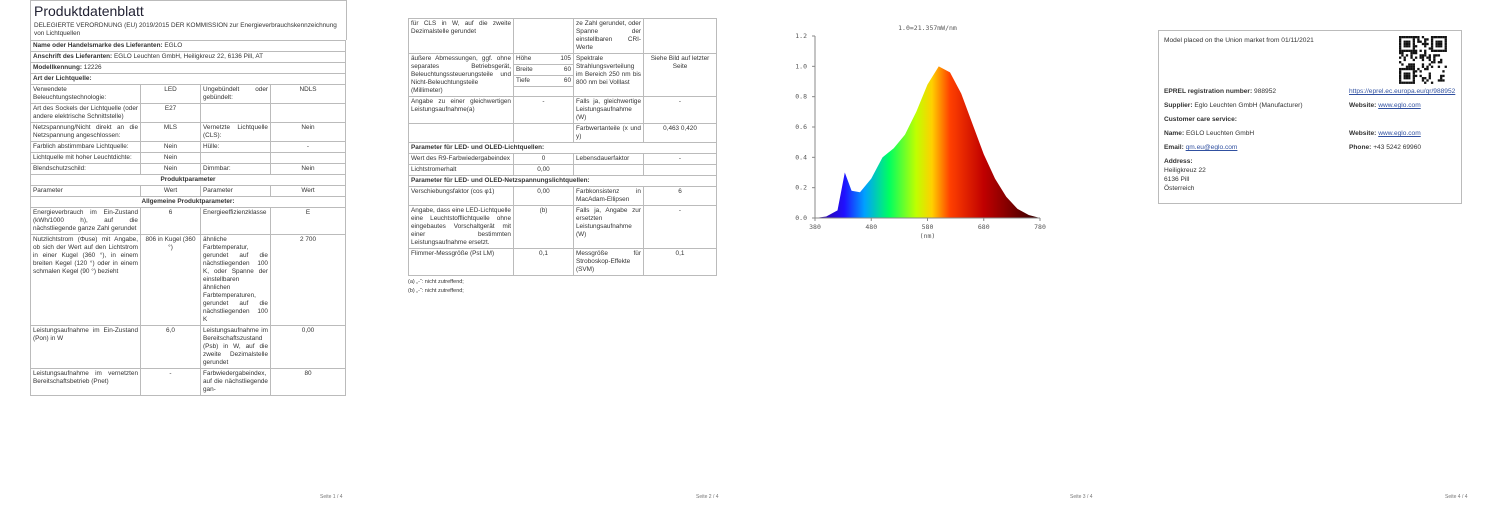  Describe the element at coordinates (235, 147) in the screenshot. I see `table-cell: Hülle:` at that location.